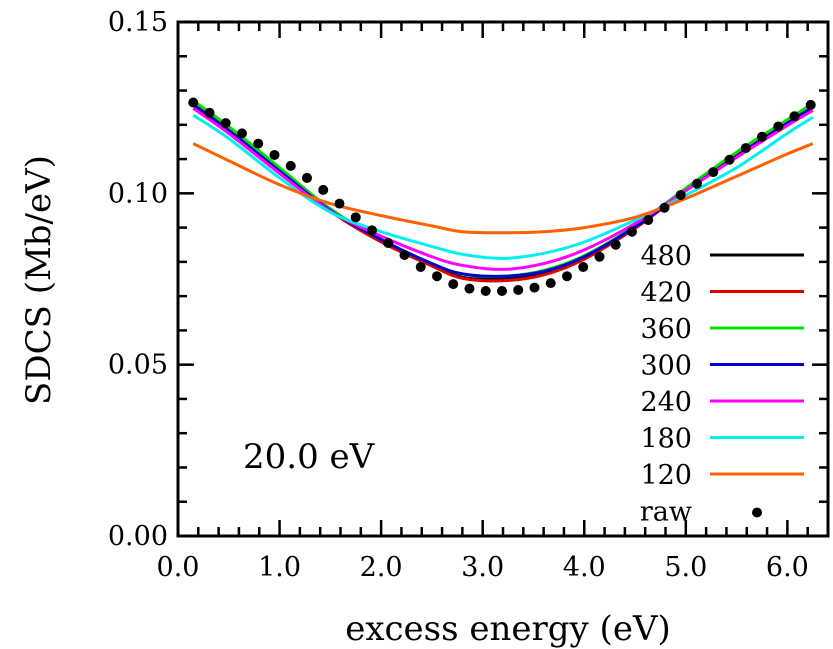  Describe the element at coordinates (309, 457) in the screenshot. I see `energy-annotation: 20.0 eV` at that location.